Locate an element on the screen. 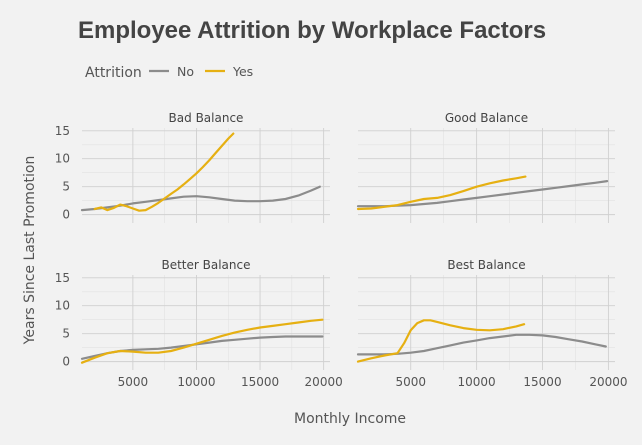 The height and width of the screenshot is (445, 642). legend-label-yes: Yes is located at coordinates (242, 71).